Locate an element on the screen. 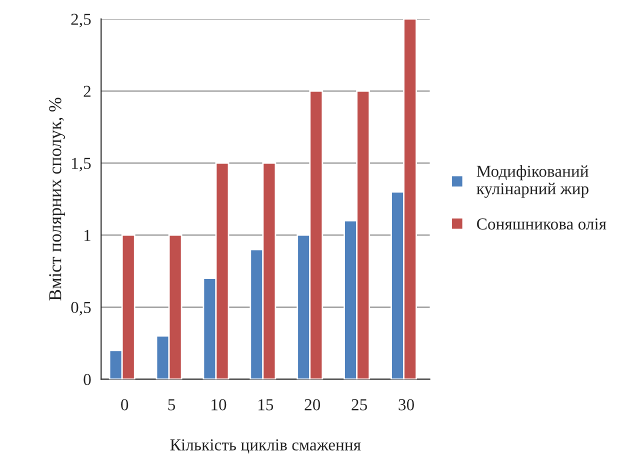 This screenshot has width=632, height=474. legend-label: Соняшникова олія is located at coordinates (541, 224).